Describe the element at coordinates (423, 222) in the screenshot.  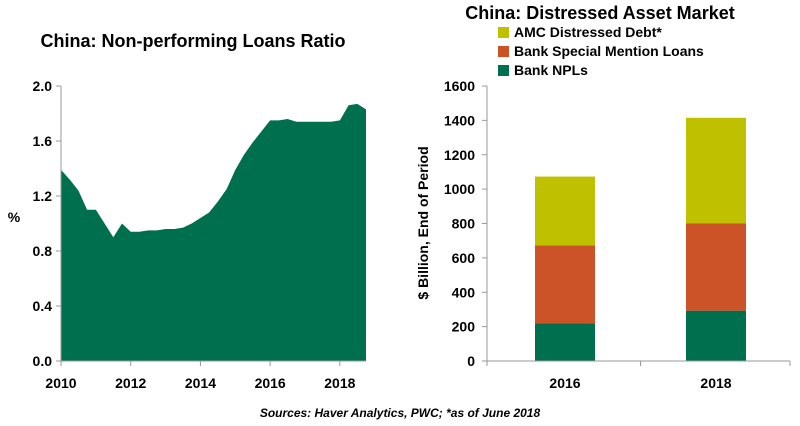
I see `distressed-y-axis-label: $ Billion, End of Period` at that location.